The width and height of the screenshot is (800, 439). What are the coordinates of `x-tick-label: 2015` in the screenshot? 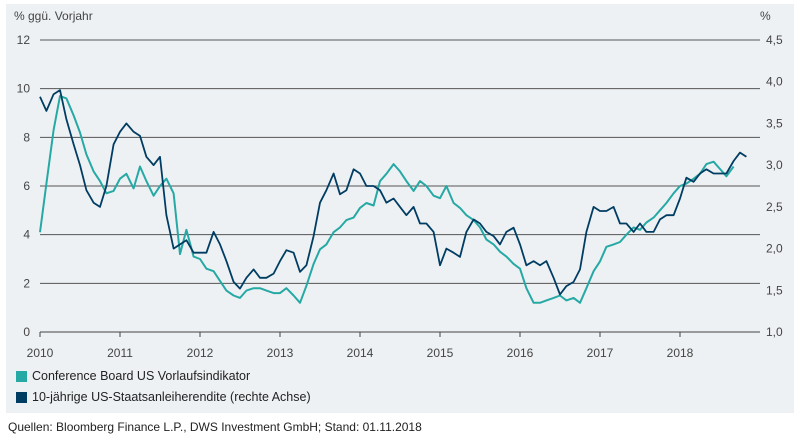 It's located at (440, 353).